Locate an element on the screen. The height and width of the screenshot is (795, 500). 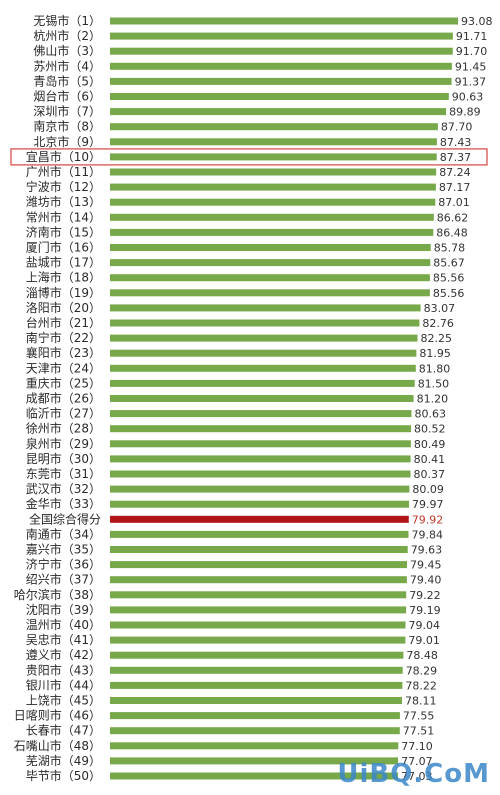
category-label: 无锡市（1） is located at coordinates (67, 20).